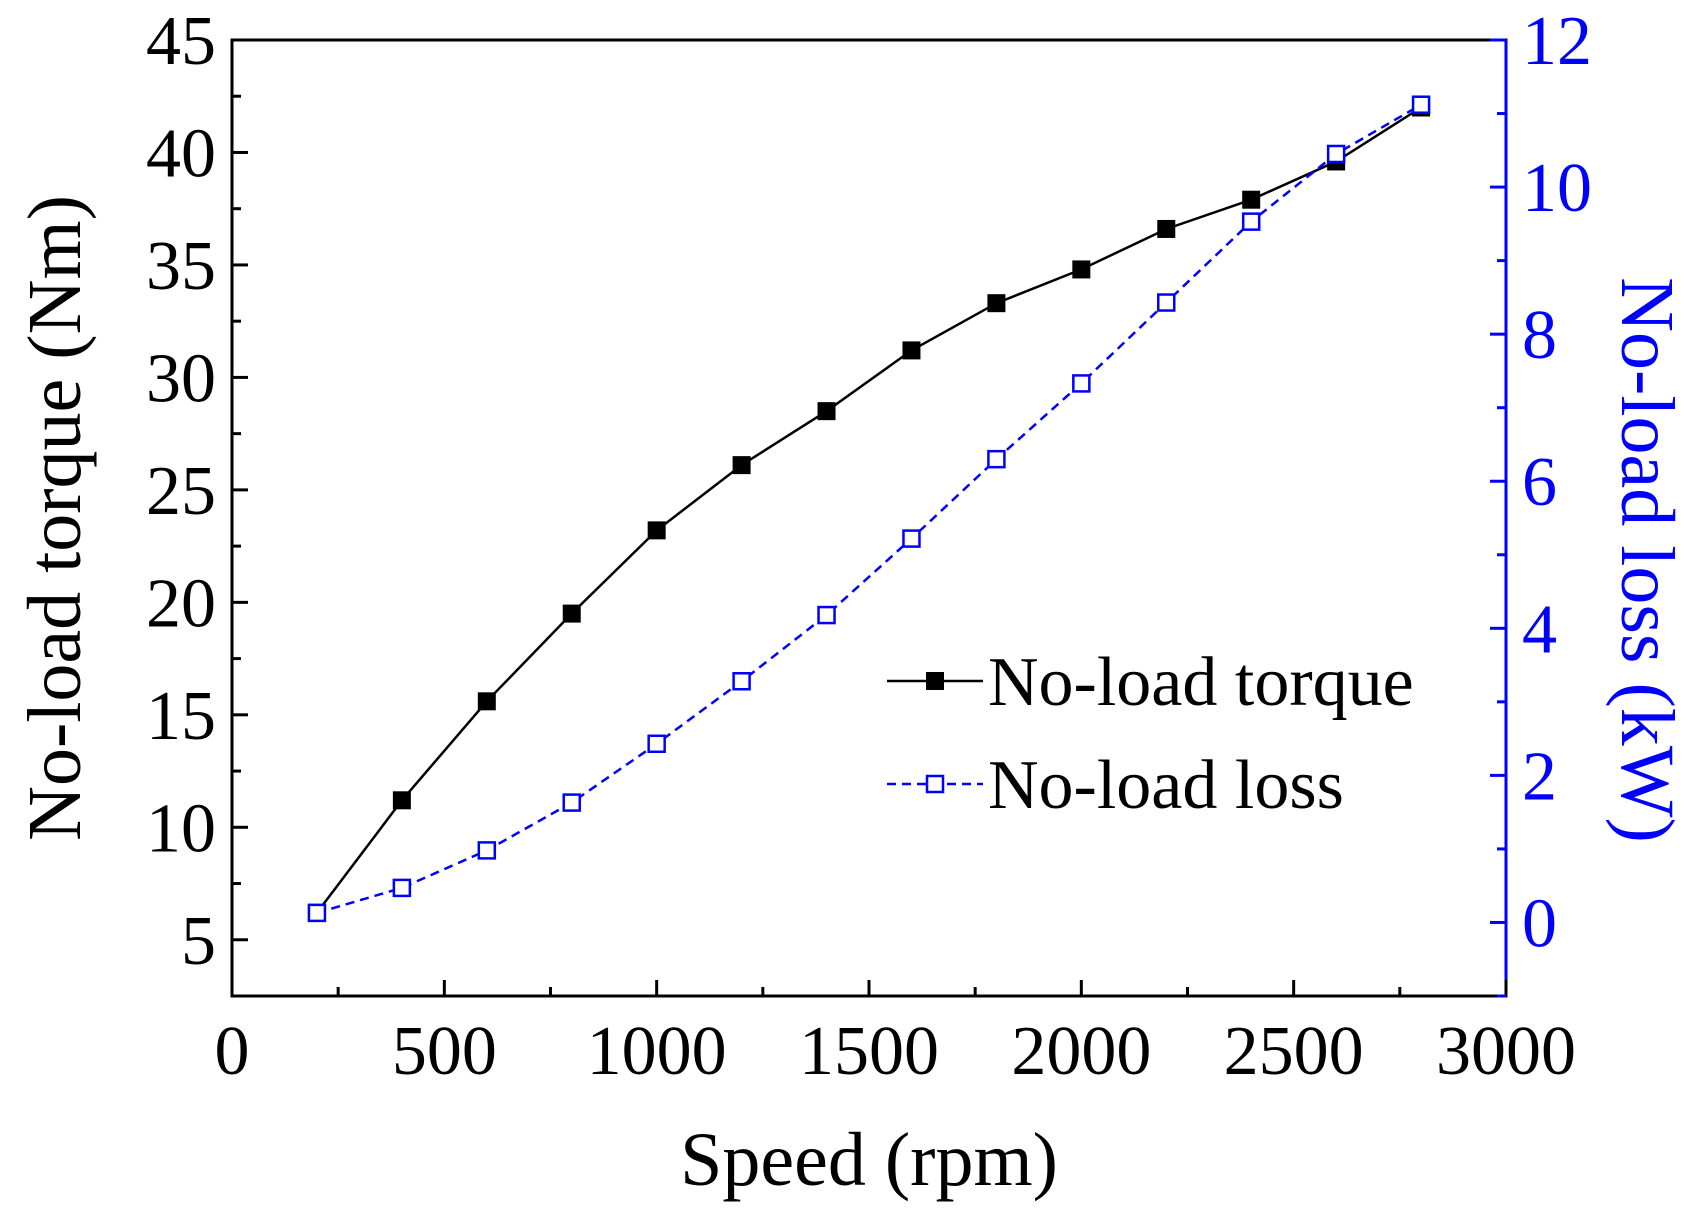  I want to click on y-left-axis-label: No-load torque (Nm), so click(55, 518).